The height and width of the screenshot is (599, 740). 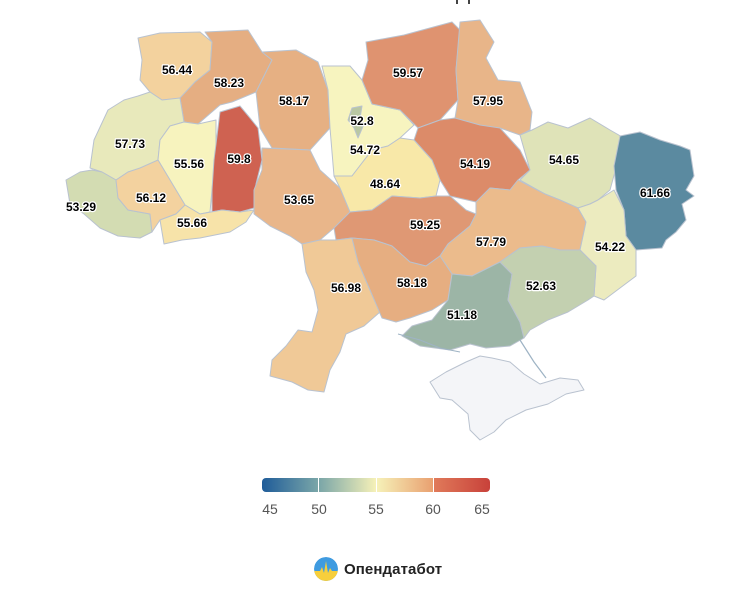 I want to click on label-khmelnytskyi: 59.8, so click(x=239, y=159).